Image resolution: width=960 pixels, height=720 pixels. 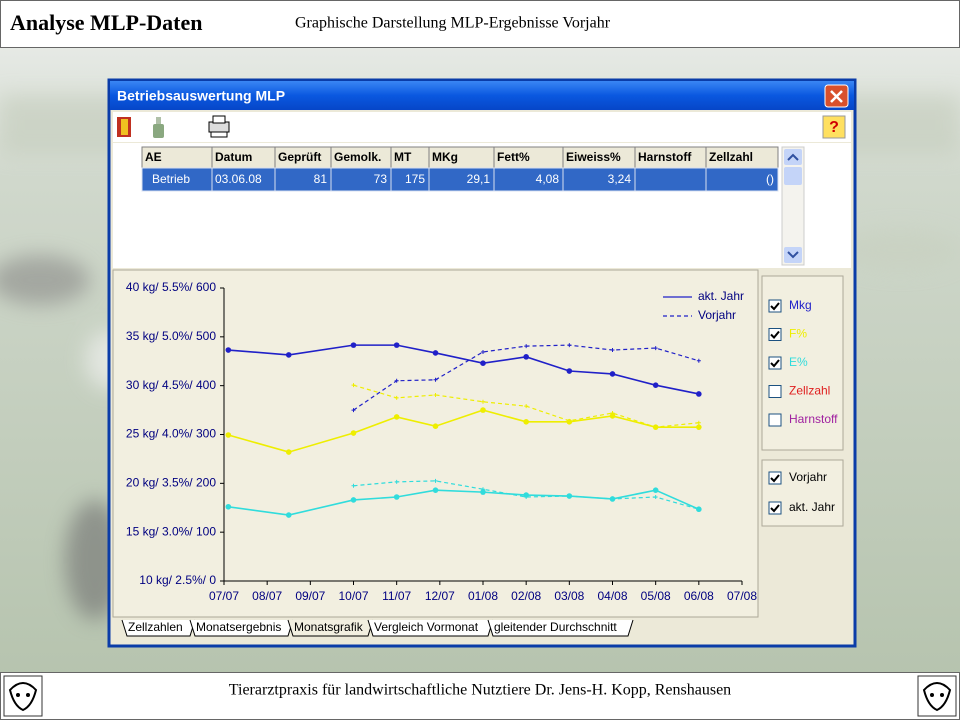 I want to click on x-tick-label: 07/08, so click(x=742, y=596).